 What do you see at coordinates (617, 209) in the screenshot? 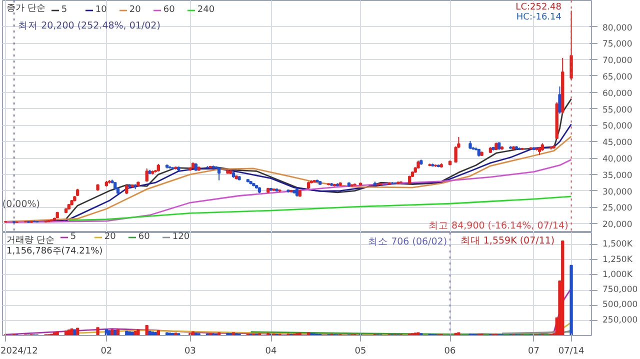
I see `y-tick-label: 25,000` at bounding box center [617, 209].